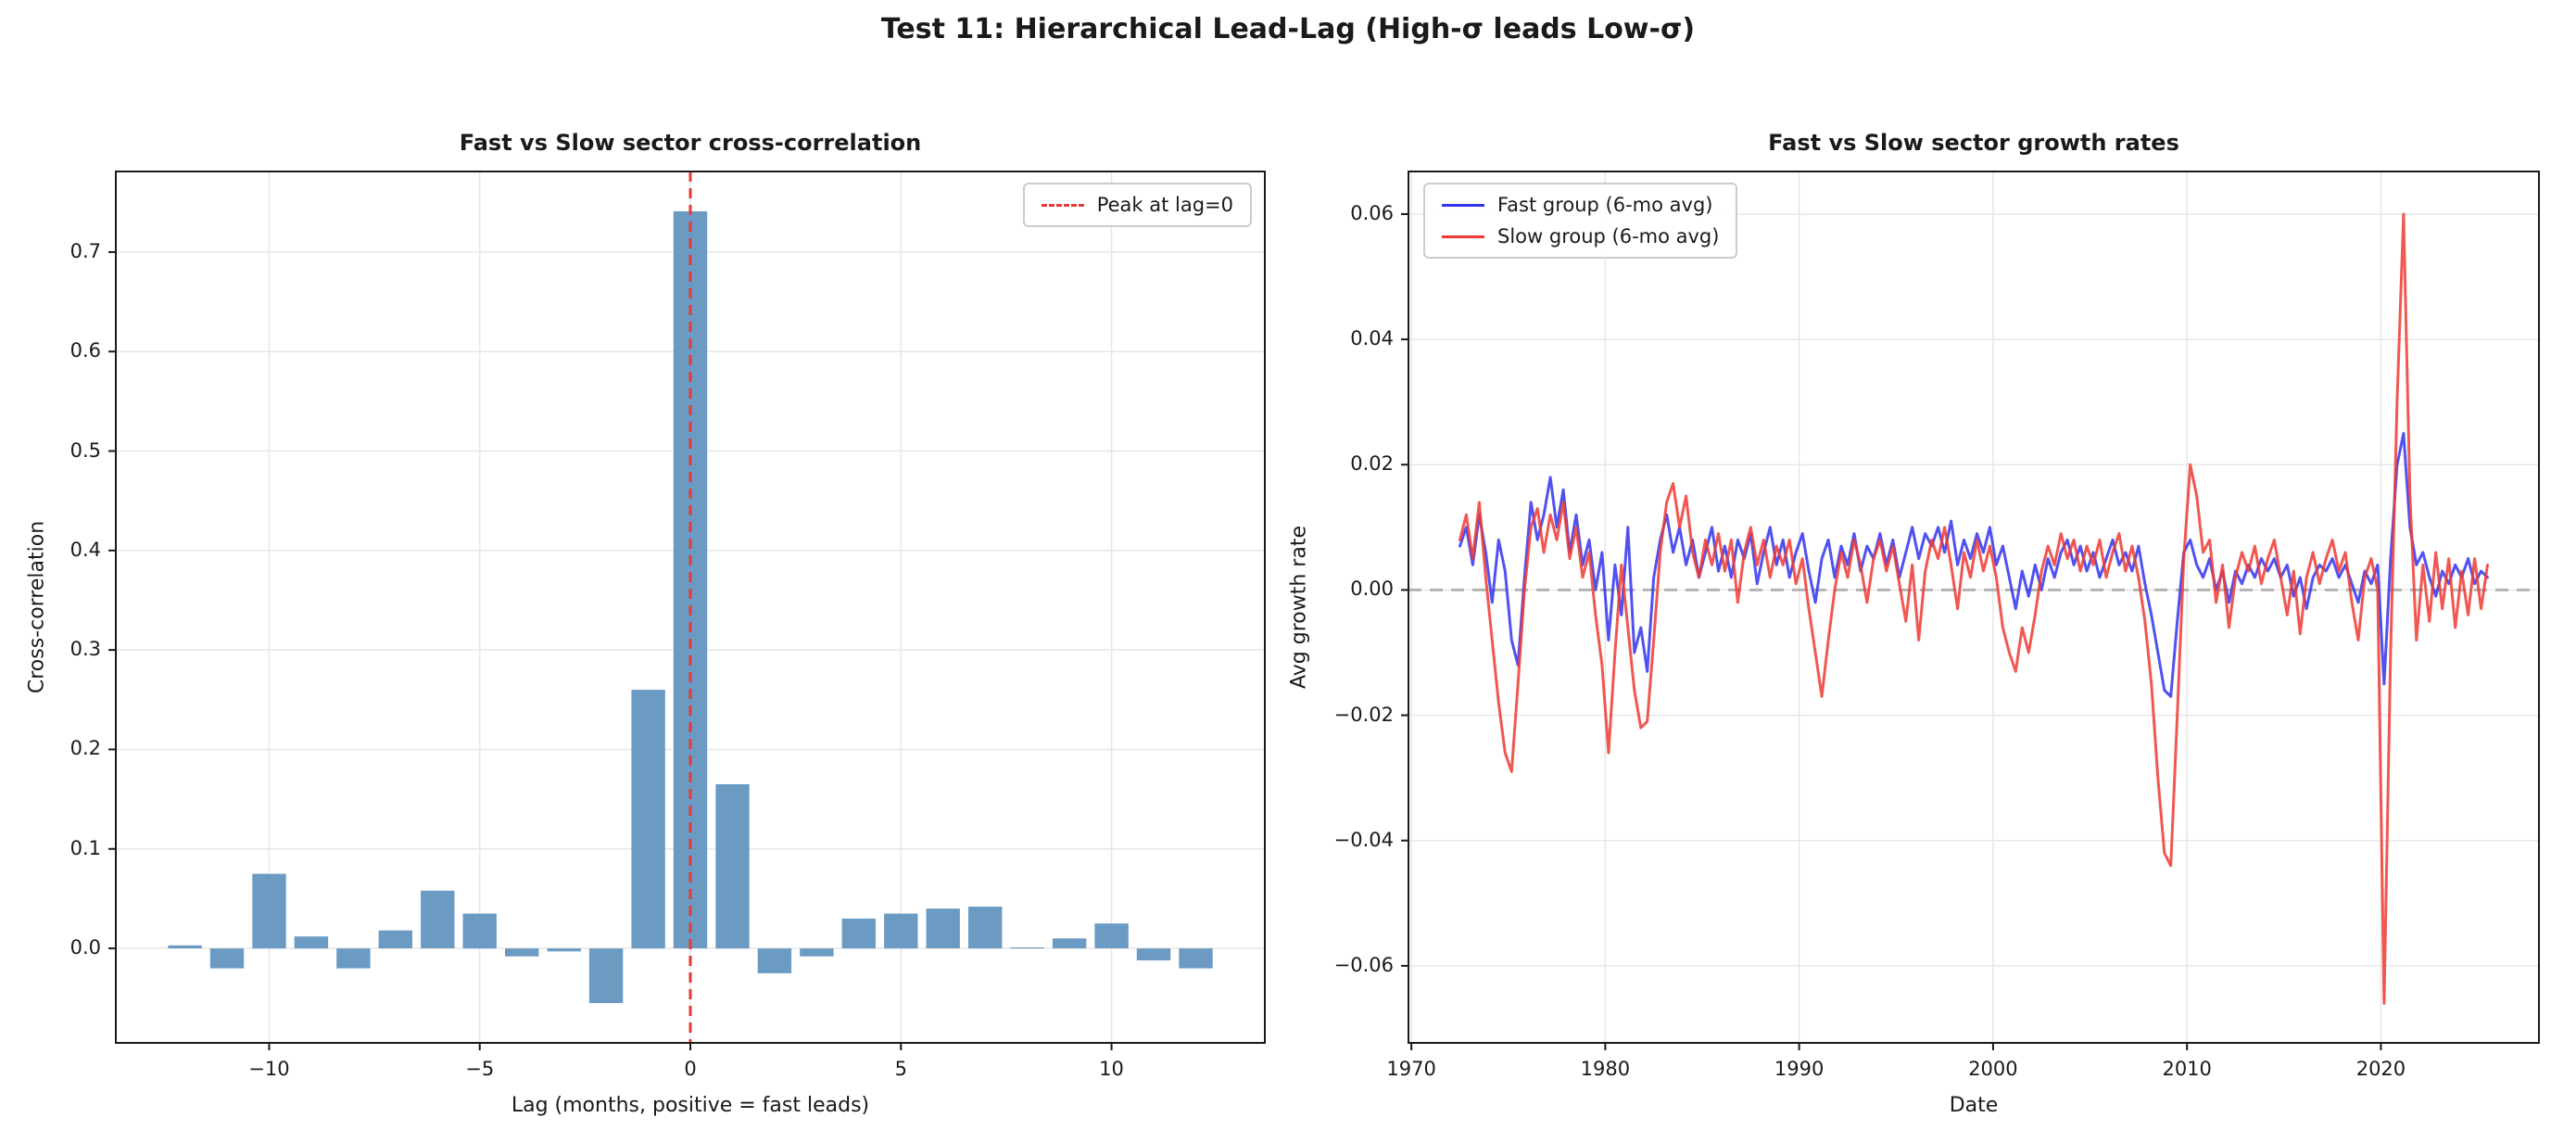 This screenshot has width=2576, height=1143. I want to click on fast-line-sample, so click(1463, 205).